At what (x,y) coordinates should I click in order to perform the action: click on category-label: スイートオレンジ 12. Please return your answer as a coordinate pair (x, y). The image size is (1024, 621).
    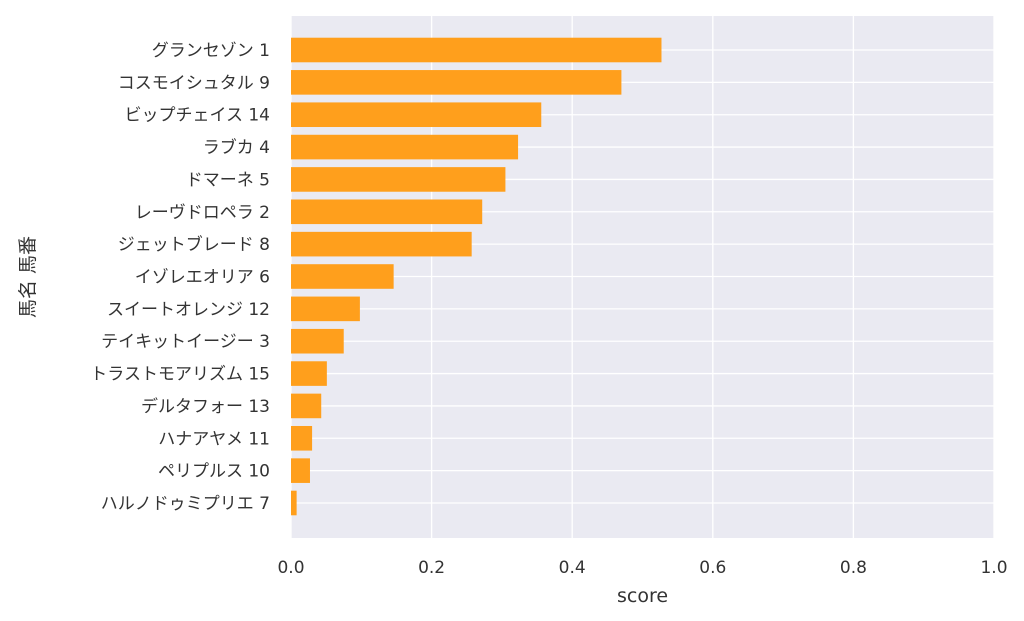
    Looking at the image, I should click on (188, 310).